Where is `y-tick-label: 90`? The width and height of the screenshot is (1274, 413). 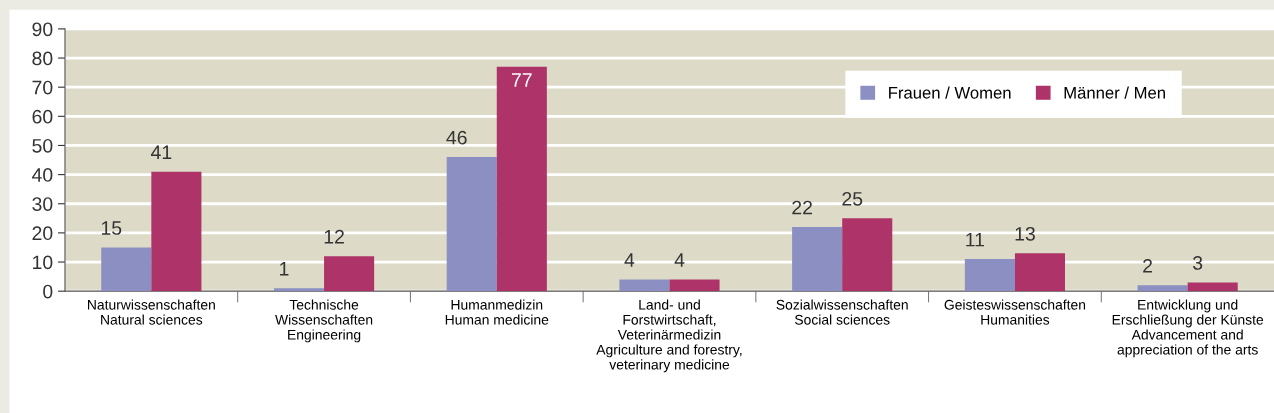
y-tick-label: 90 is located at coordinates (42, 29).